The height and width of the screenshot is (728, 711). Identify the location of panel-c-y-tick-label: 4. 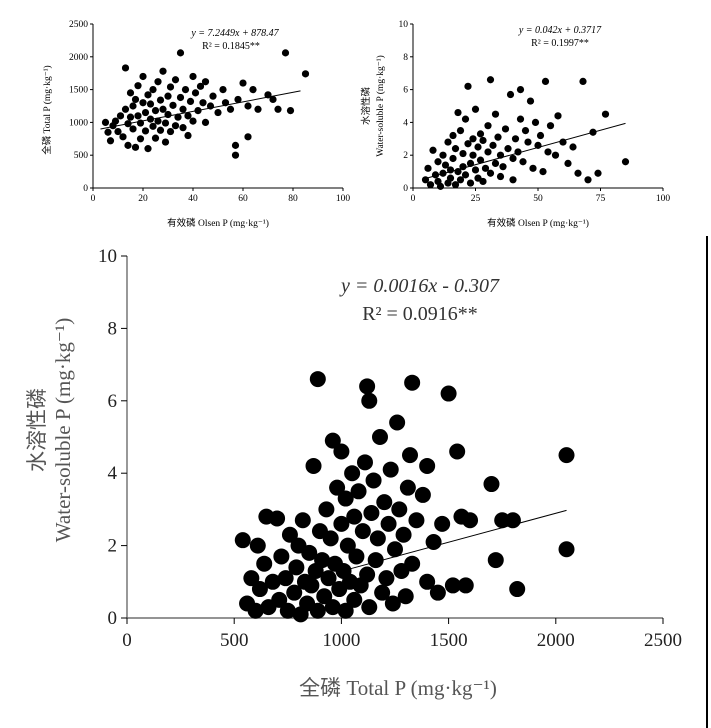
(113, 473).